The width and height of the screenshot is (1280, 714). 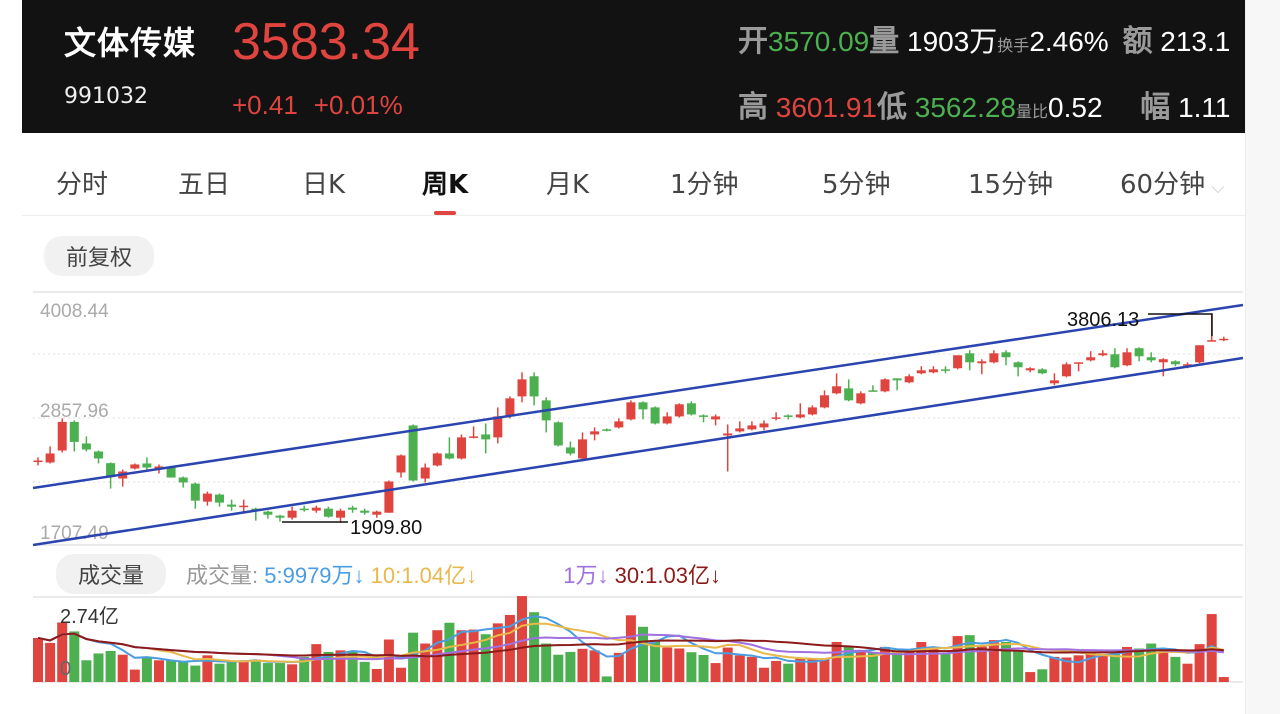 I want to click on amount-value: 213.1, so click(x=1195, y=41).